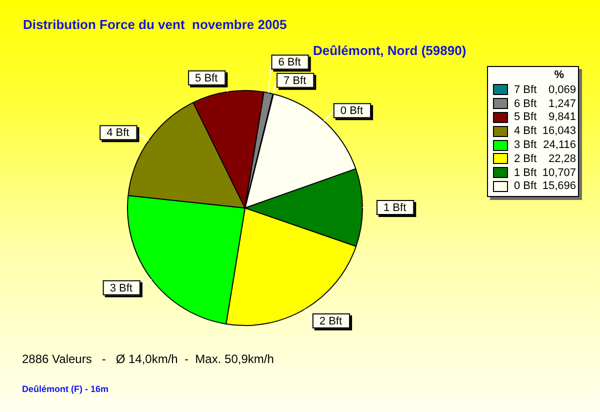 This screenshot has height=412, width=600. What do you see at coordinates (562, 90) in the screenshot?
I see `data-label: 0,069` at bounding box center [562, 90].